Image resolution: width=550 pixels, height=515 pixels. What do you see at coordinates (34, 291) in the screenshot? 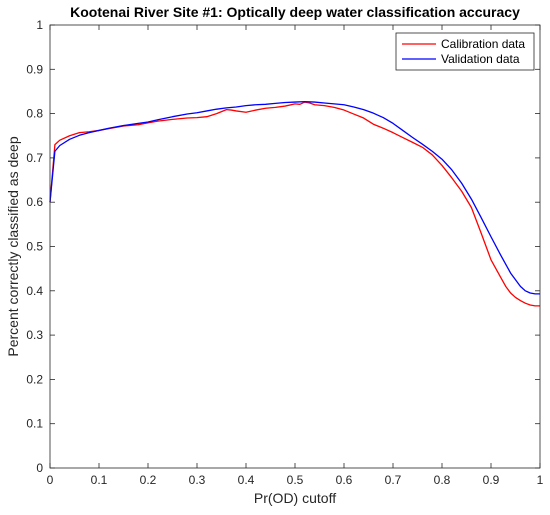
I see `y-tick-label: 0.4` at bounding box center [34, 291].